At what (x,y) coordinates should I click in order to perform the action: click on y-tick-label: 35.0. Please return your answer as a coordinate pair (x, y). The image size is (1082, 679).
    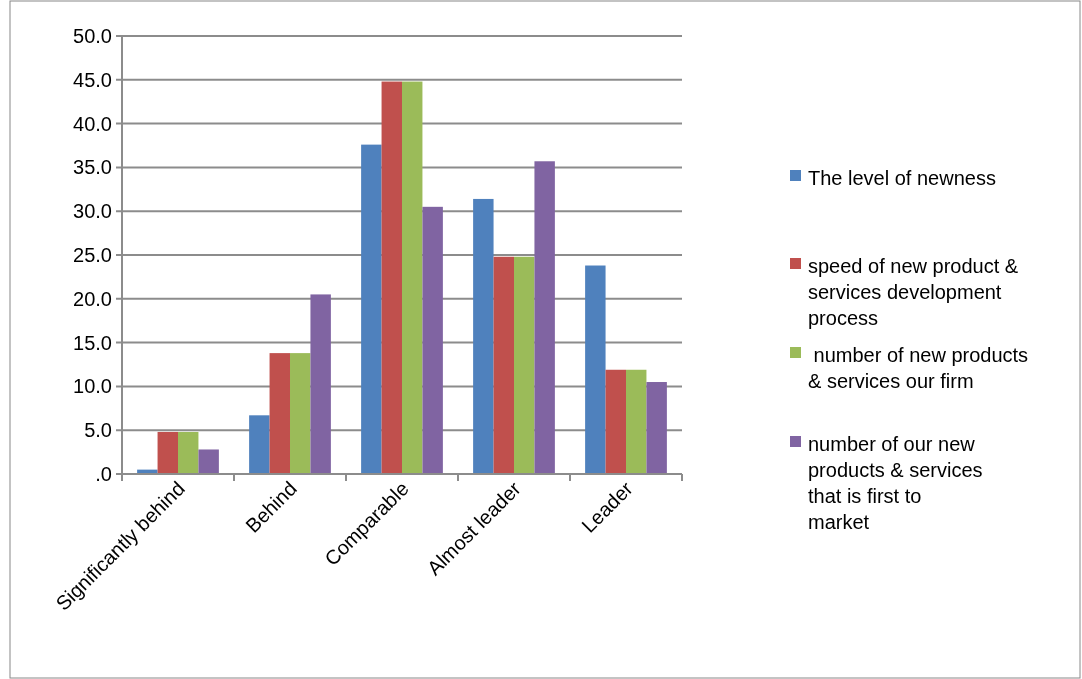
    Looking at the image, I should click on (92, 167).